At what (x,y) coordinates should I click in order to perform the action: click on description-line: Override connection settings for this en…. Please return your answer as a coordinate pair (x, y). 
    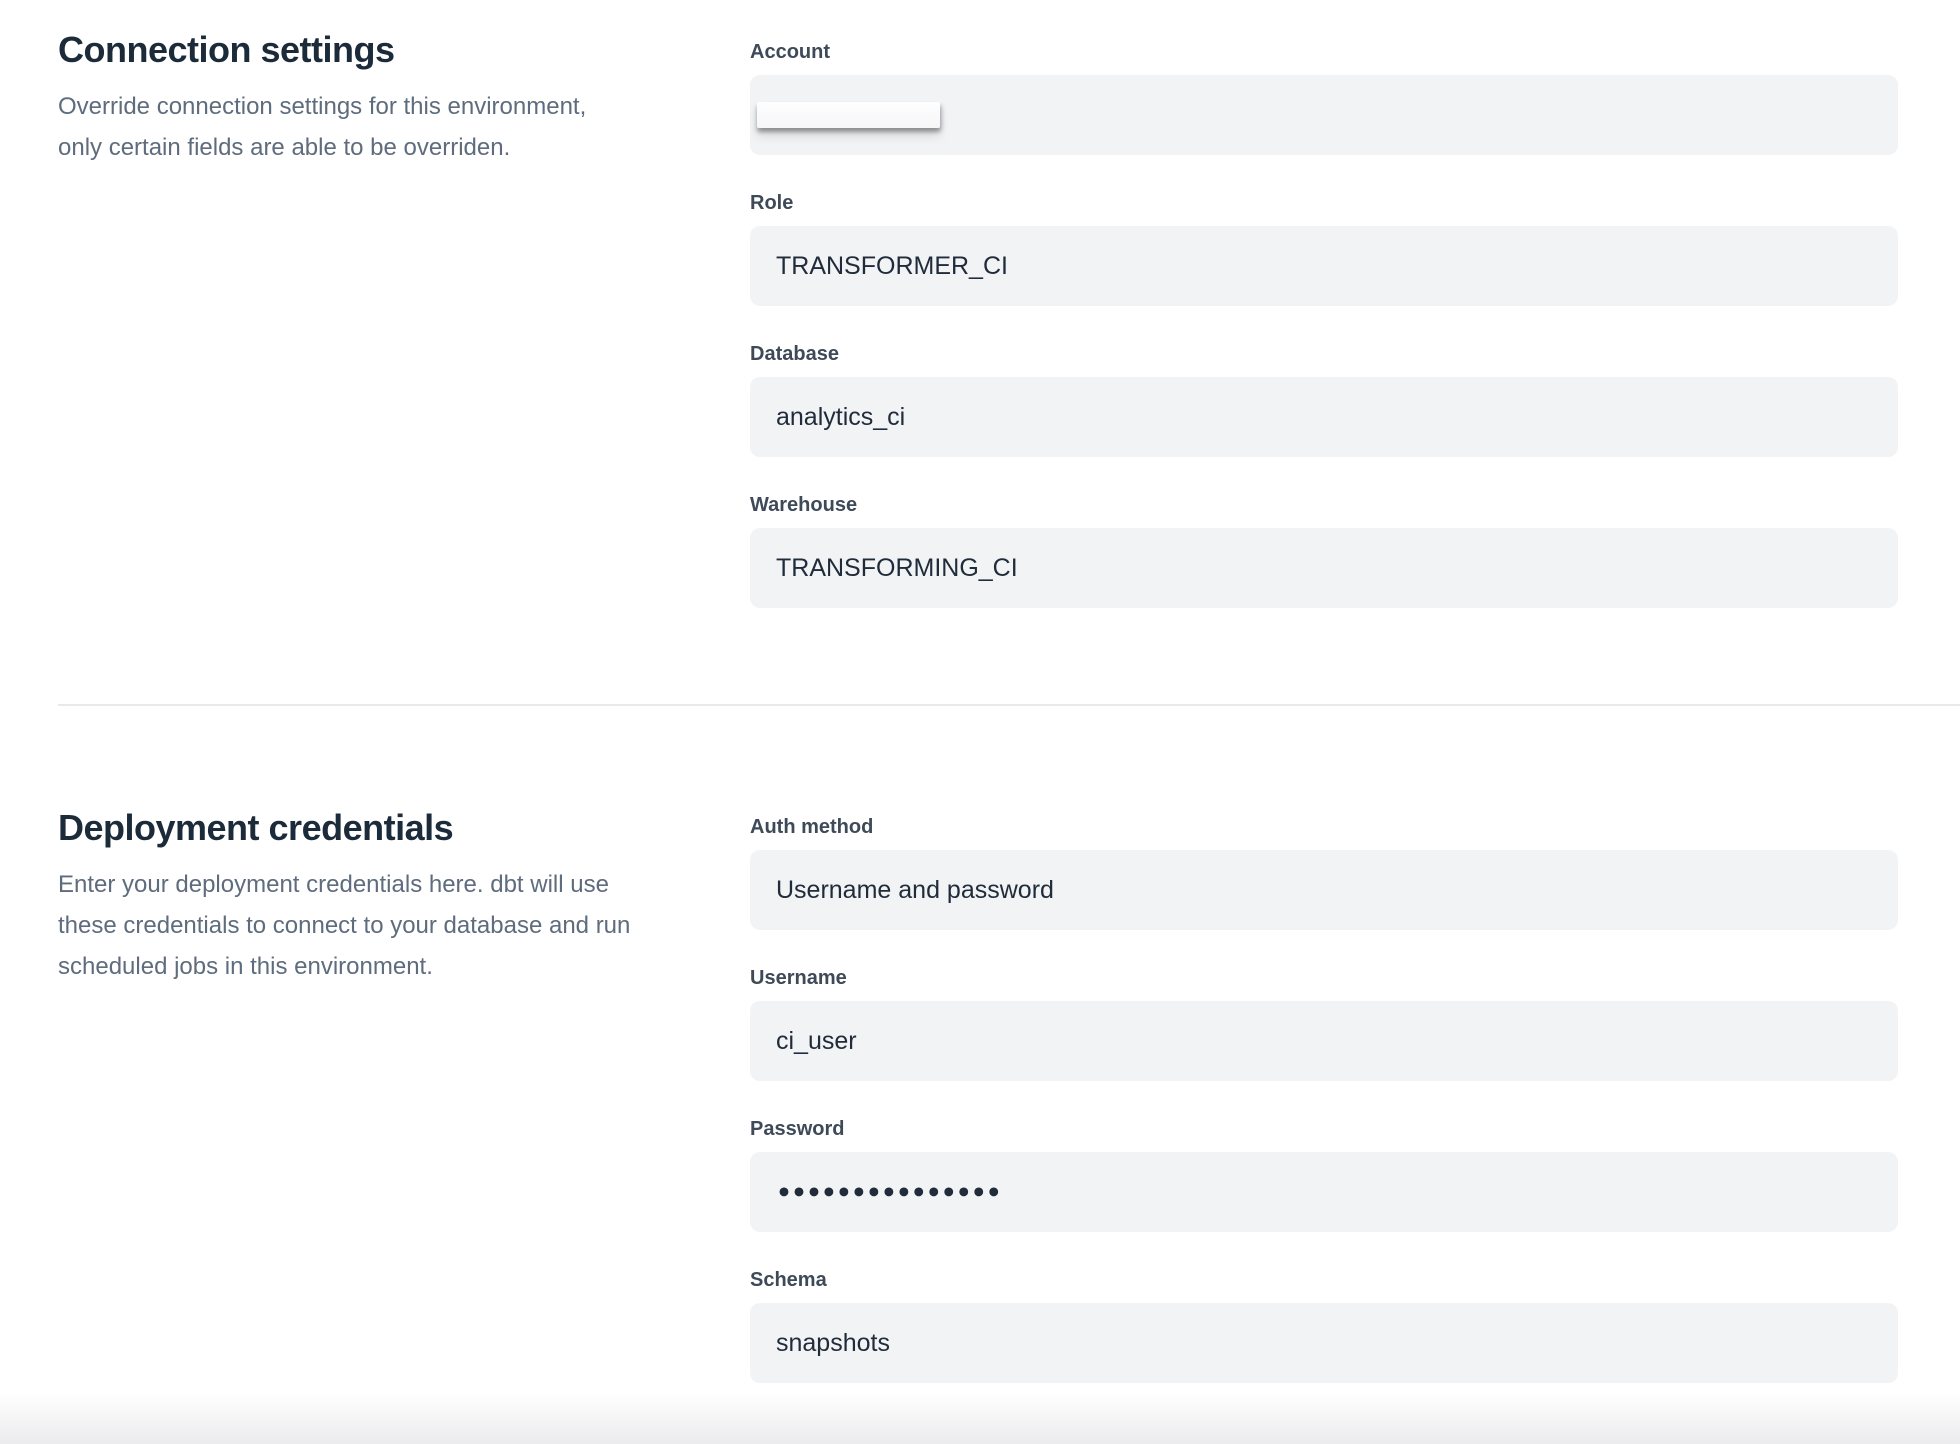
    Looking at the image, I should click on (322, 106).